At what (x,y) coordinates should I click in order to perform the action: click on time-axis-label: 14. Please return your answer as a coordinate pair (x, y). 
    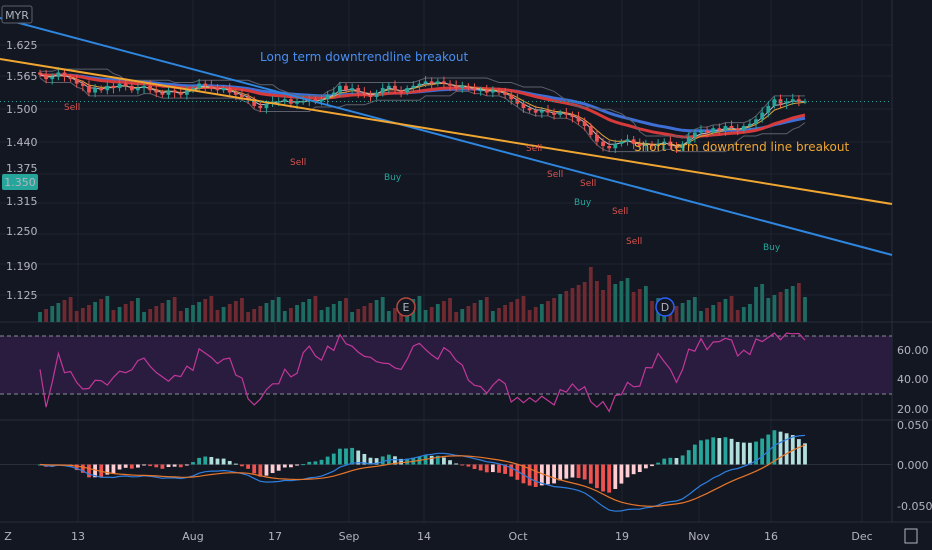
    Looking at the image, I should click on (424, 536).